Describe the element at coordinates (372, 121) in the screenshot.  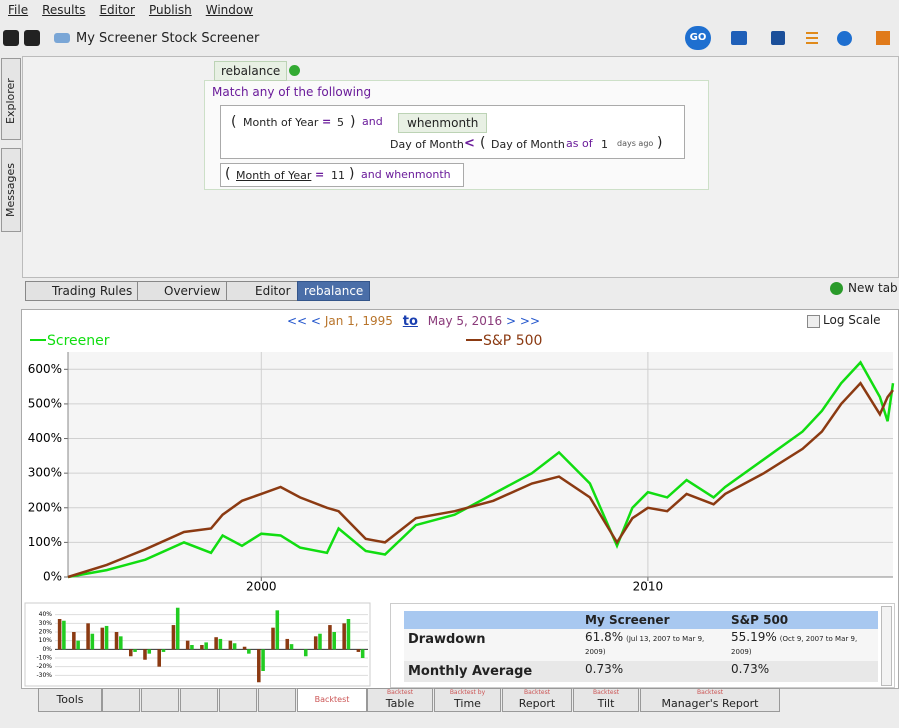
I see `connector: and` at that location.